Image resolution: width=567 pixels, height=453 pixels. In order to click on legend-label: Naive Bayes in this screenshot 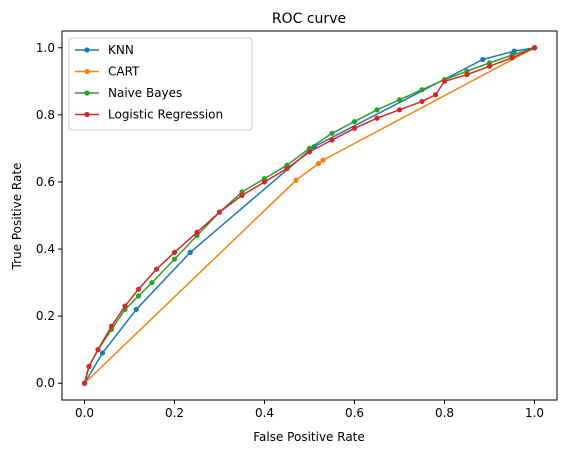, I will do `click(145, 93)`.